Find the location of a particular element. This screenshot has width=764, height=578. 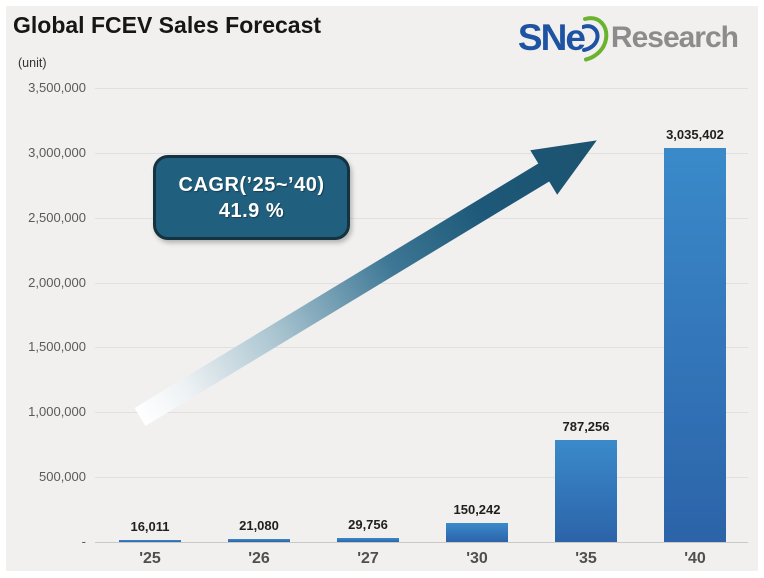

y-tick-label: 500,000 is located at coordinates (62, 476).